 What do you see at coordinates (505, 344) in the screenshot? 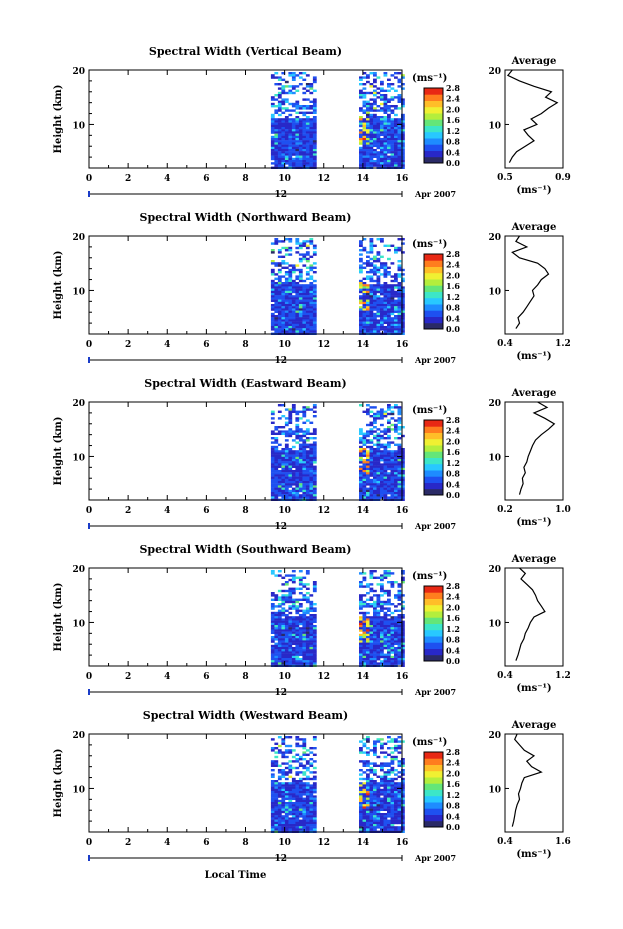
I see `profile-x-tick-label: 0.4` at bounding box center [505, 344].